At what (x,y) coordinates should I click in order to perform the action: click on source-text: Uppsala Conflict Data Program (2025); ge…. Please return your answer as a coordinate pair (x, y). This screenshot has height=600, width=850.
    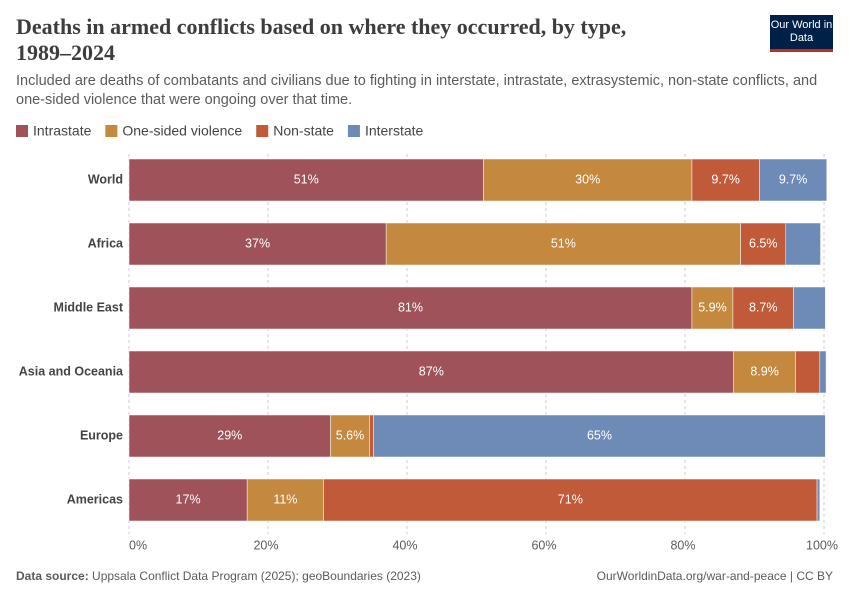
    Looking at the image, I should click on (256, 576).